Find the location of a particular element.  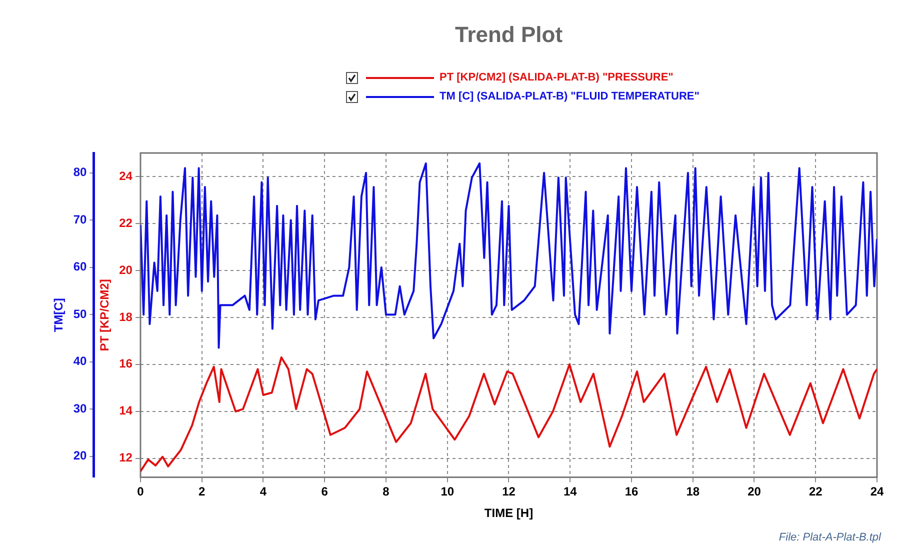

x-tick-label: 24 is located at coordinates (877, 491).